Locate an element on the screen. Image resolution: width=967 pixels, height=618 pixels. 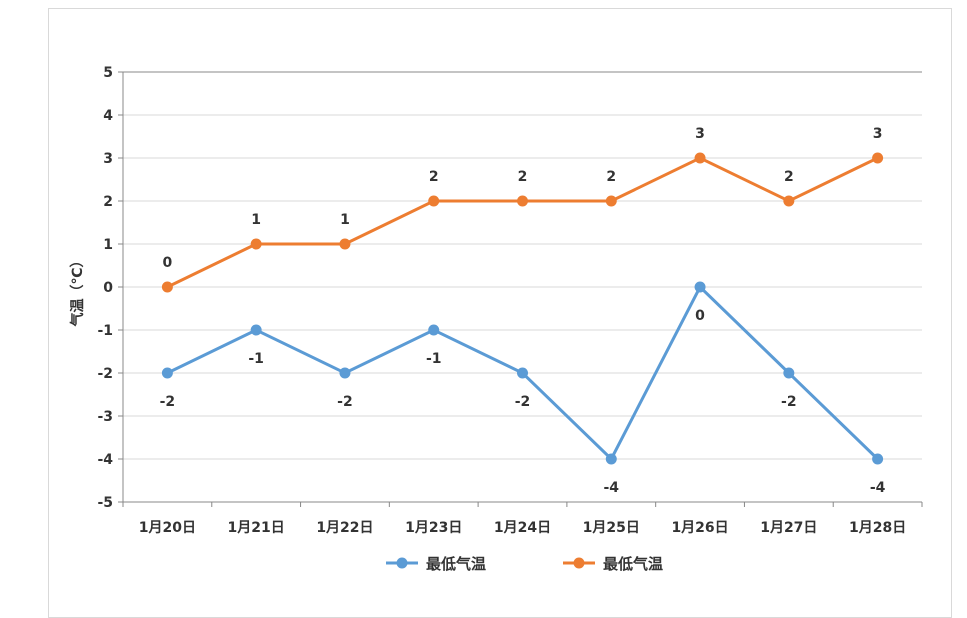
x-tick-label: 1月25日 is located at coordinates (611, 528).